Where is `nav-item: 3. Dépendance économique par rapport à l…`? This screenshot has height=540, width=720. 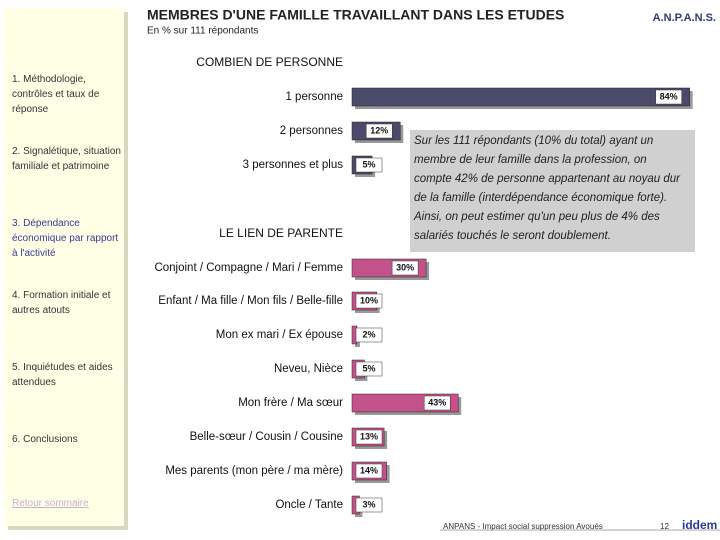
nav-item: 3. Dépendance économique par rapport à l… is located at coordinates (65, 238).